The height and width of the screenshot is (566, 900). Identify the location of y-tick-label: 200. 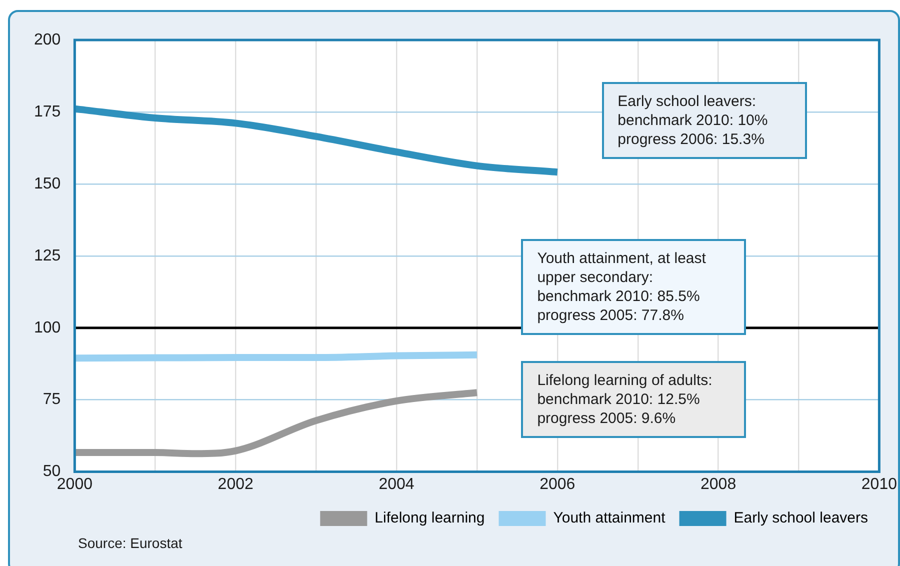
(47, 39).